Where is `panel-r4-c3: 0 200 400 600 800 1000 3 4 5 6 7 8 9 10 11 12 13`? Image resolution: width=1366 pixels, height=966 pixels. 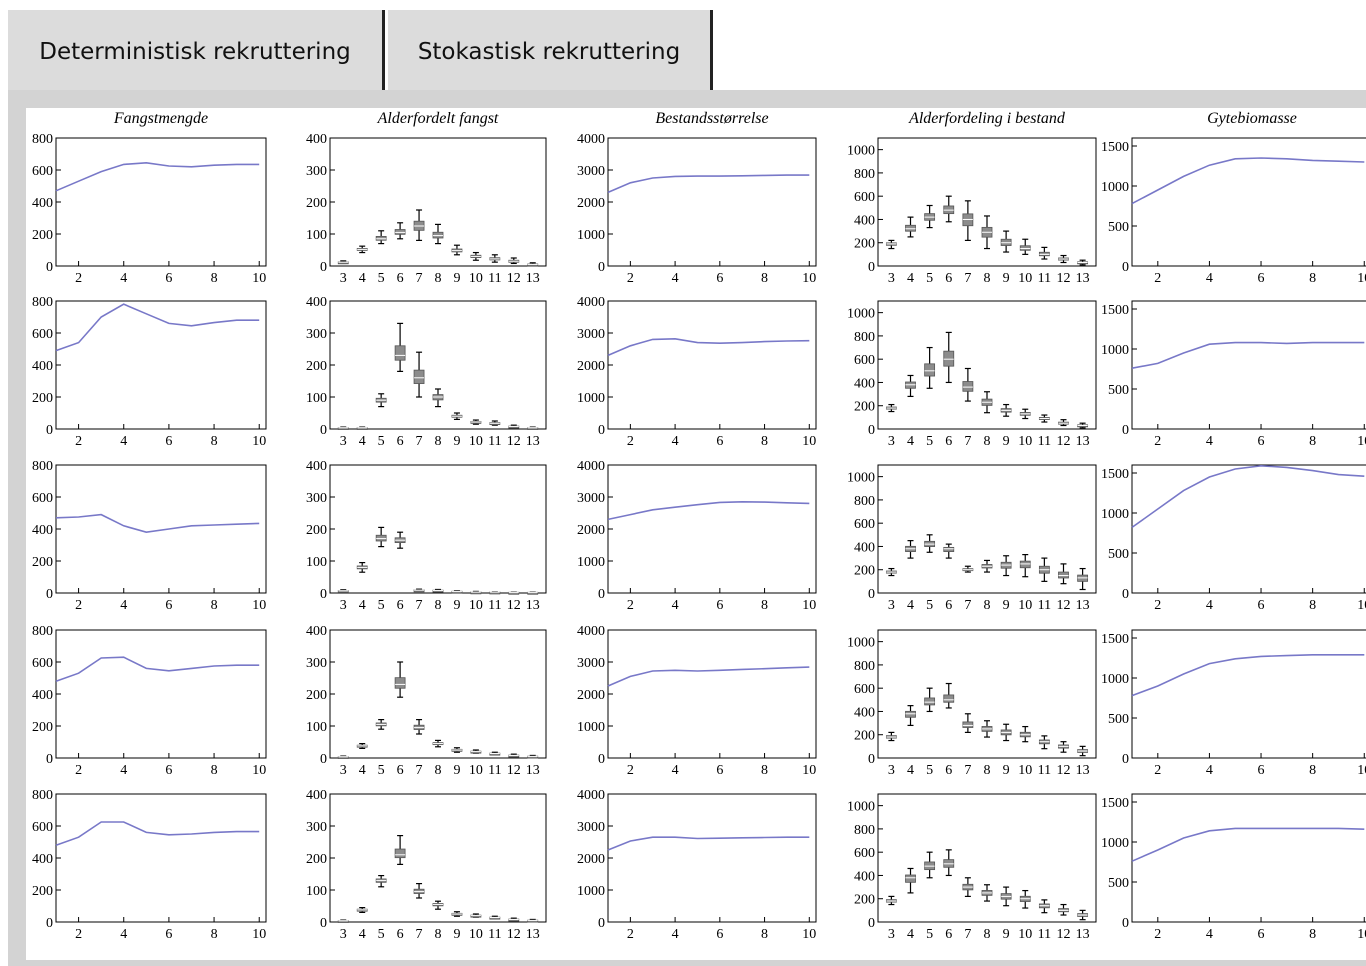
panel-r4-c3: 0 200 400 600 800 1000 3 4 5 6 7 8 9 10 11 12 13 is located at coordinates (972, 867).